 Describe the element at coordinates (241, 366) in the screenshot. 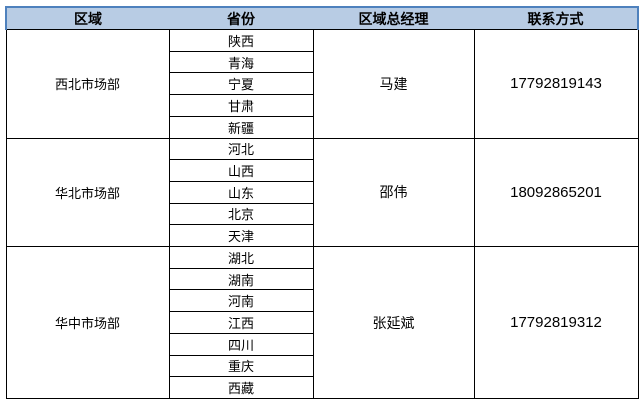

I see `province-cell: 重庆` at that location.